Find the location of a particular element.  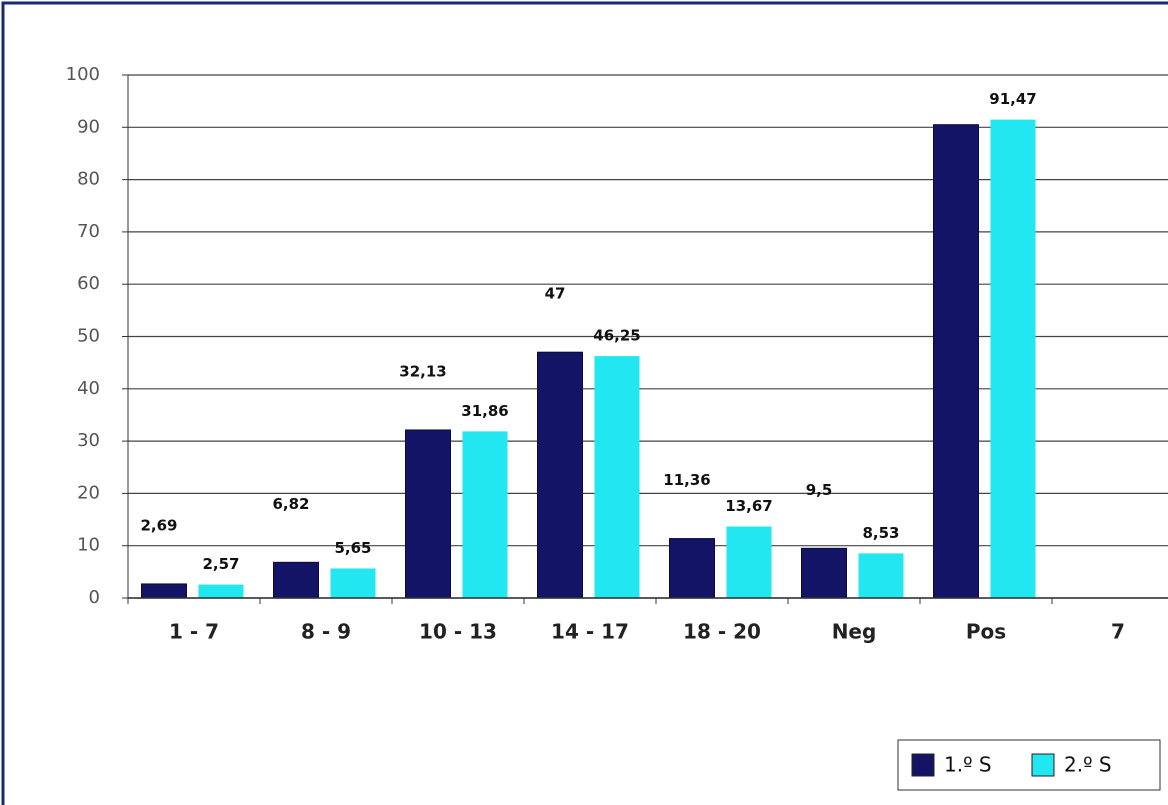

y-tick-label: 0 is located at coordinates (94, 597).